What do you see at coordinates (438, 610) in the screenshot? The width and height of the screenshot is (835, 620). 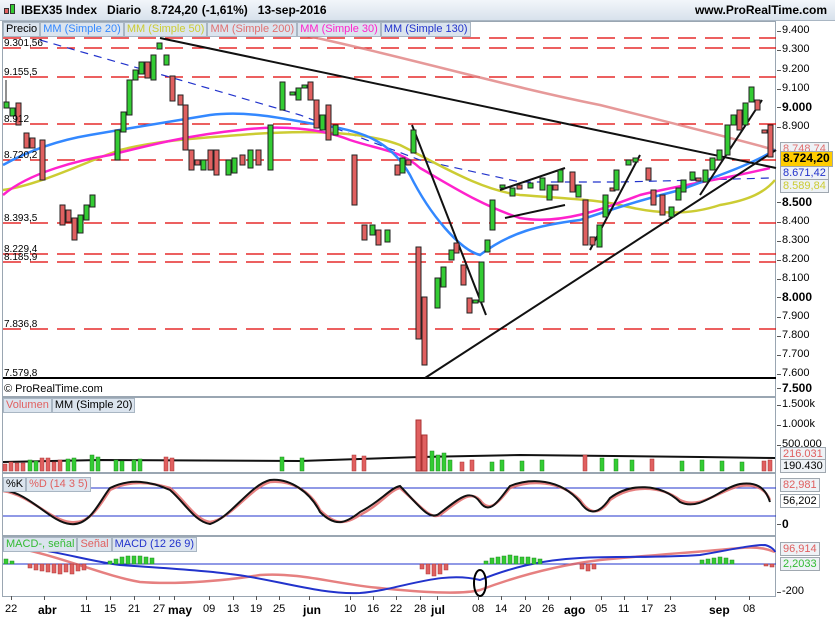 I see `x-tick-label: jul` at bounding box center [438, 610].